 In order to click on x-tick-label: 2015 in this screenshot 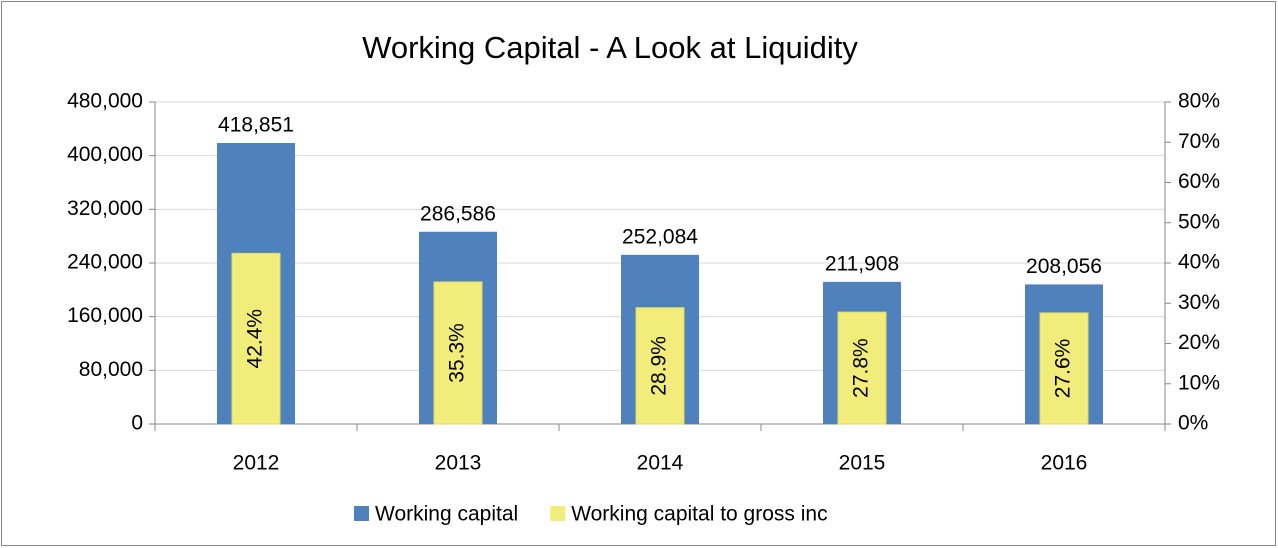, I will do `click(862, 463)`.